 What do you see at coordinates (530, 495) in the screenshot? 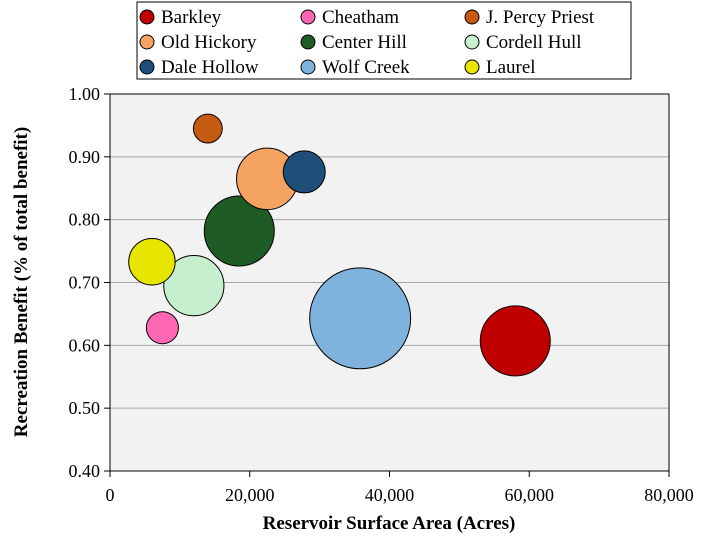
I see `x-tick-label: 60,000` at bounding box center [530, 495].